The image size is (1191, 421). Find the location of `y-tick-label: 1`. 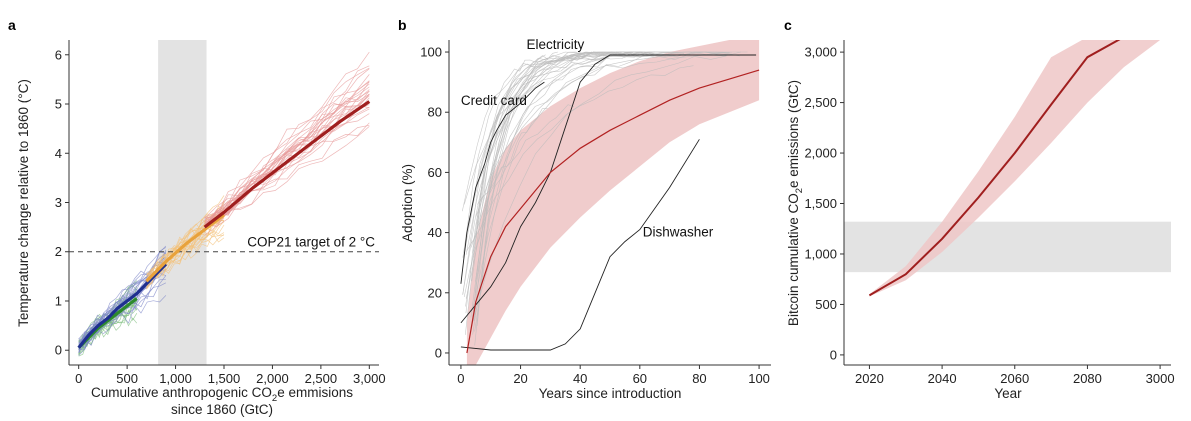

y-tick-label: 1 is located at coordinates (58, 300).